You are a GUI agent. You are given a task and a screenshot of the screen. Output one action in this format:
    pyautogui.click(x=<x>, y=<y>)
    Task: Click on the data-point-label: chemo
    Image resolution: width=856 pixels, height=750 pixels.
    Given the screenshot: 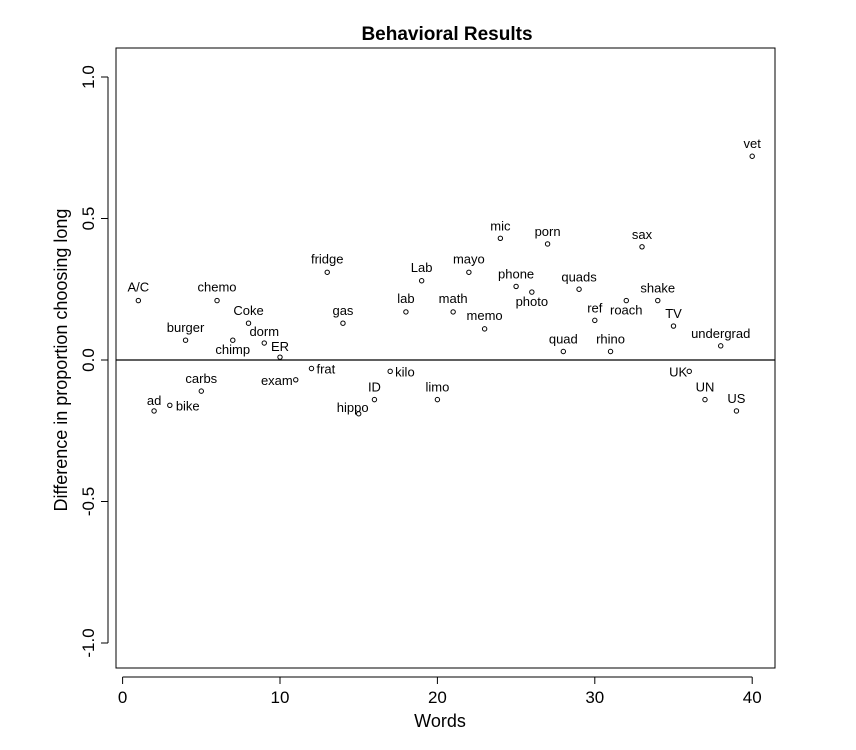 What is the action you would take?
    pyautogui.click(x=217, y=287)
    